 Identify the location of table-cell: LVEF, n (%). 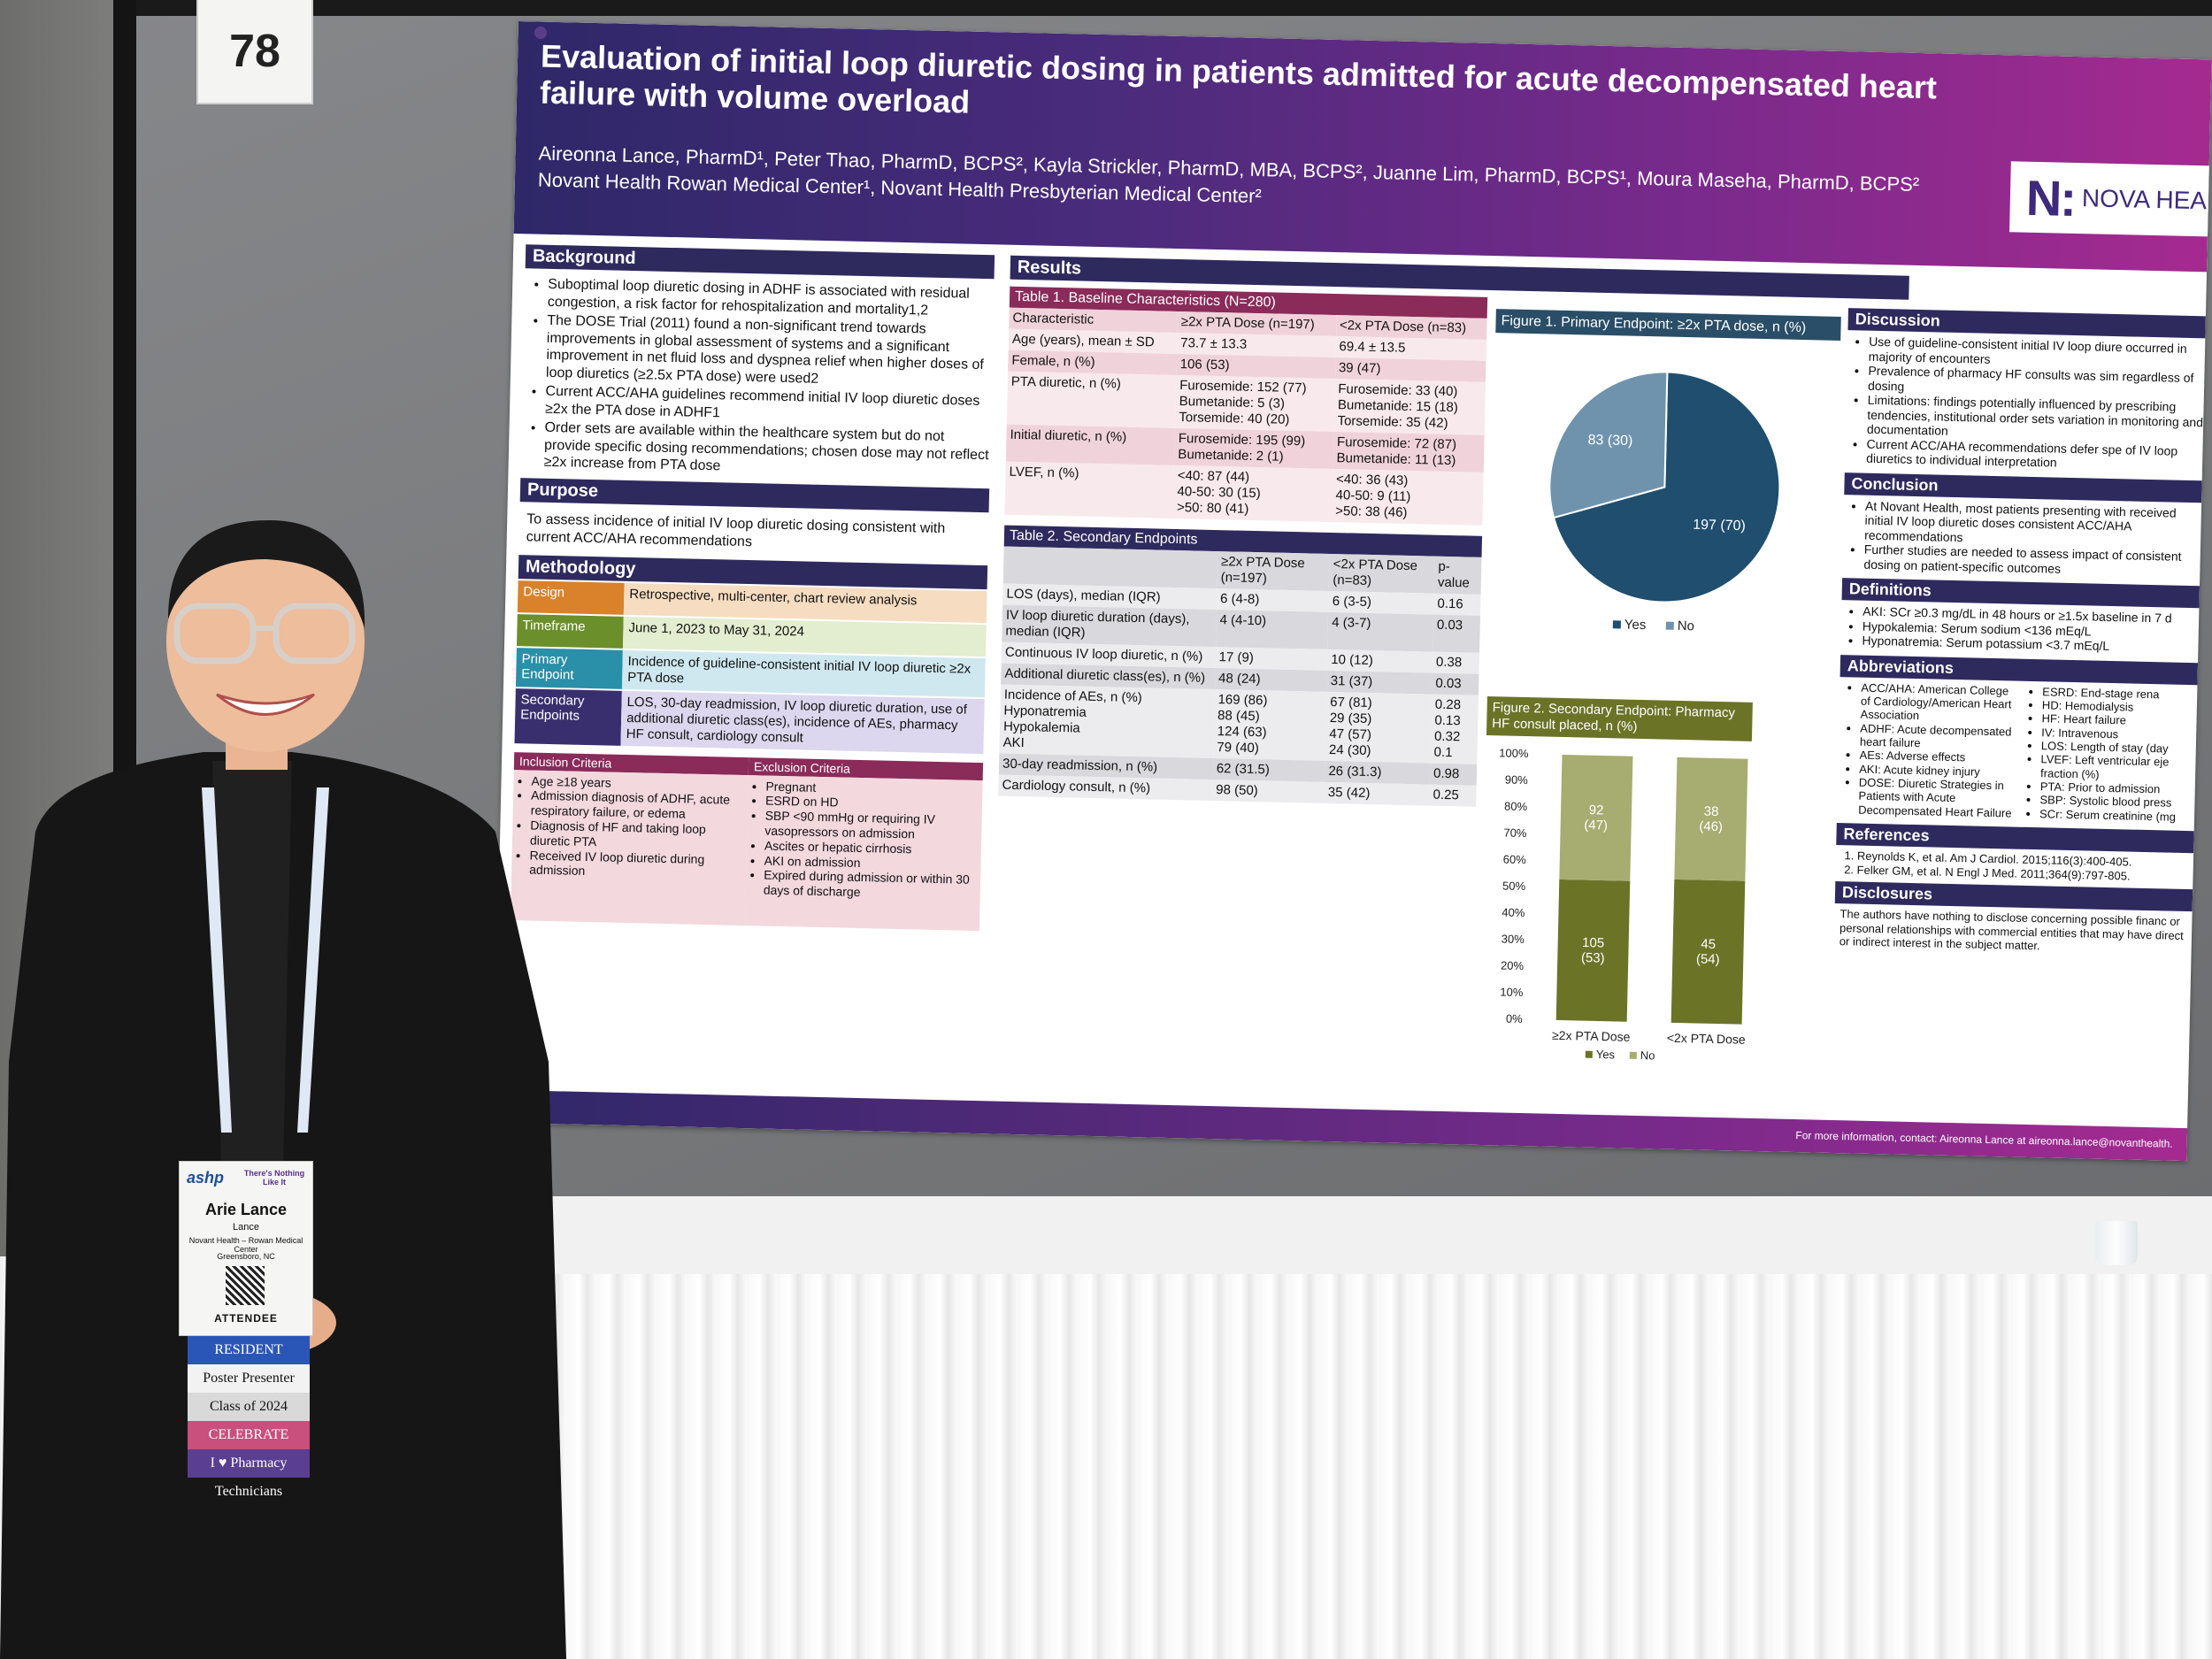
(1089, 490).